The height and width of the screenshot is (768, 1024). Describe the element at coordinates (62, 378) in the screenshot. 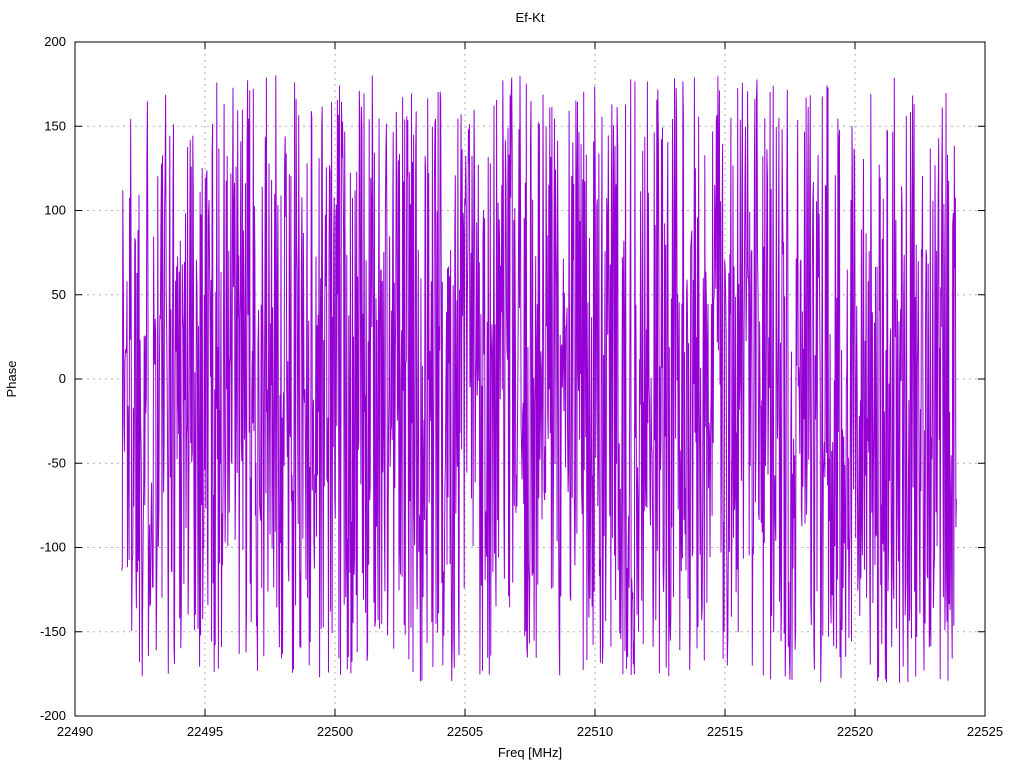

I see `y-tick-label: 0` at that location.